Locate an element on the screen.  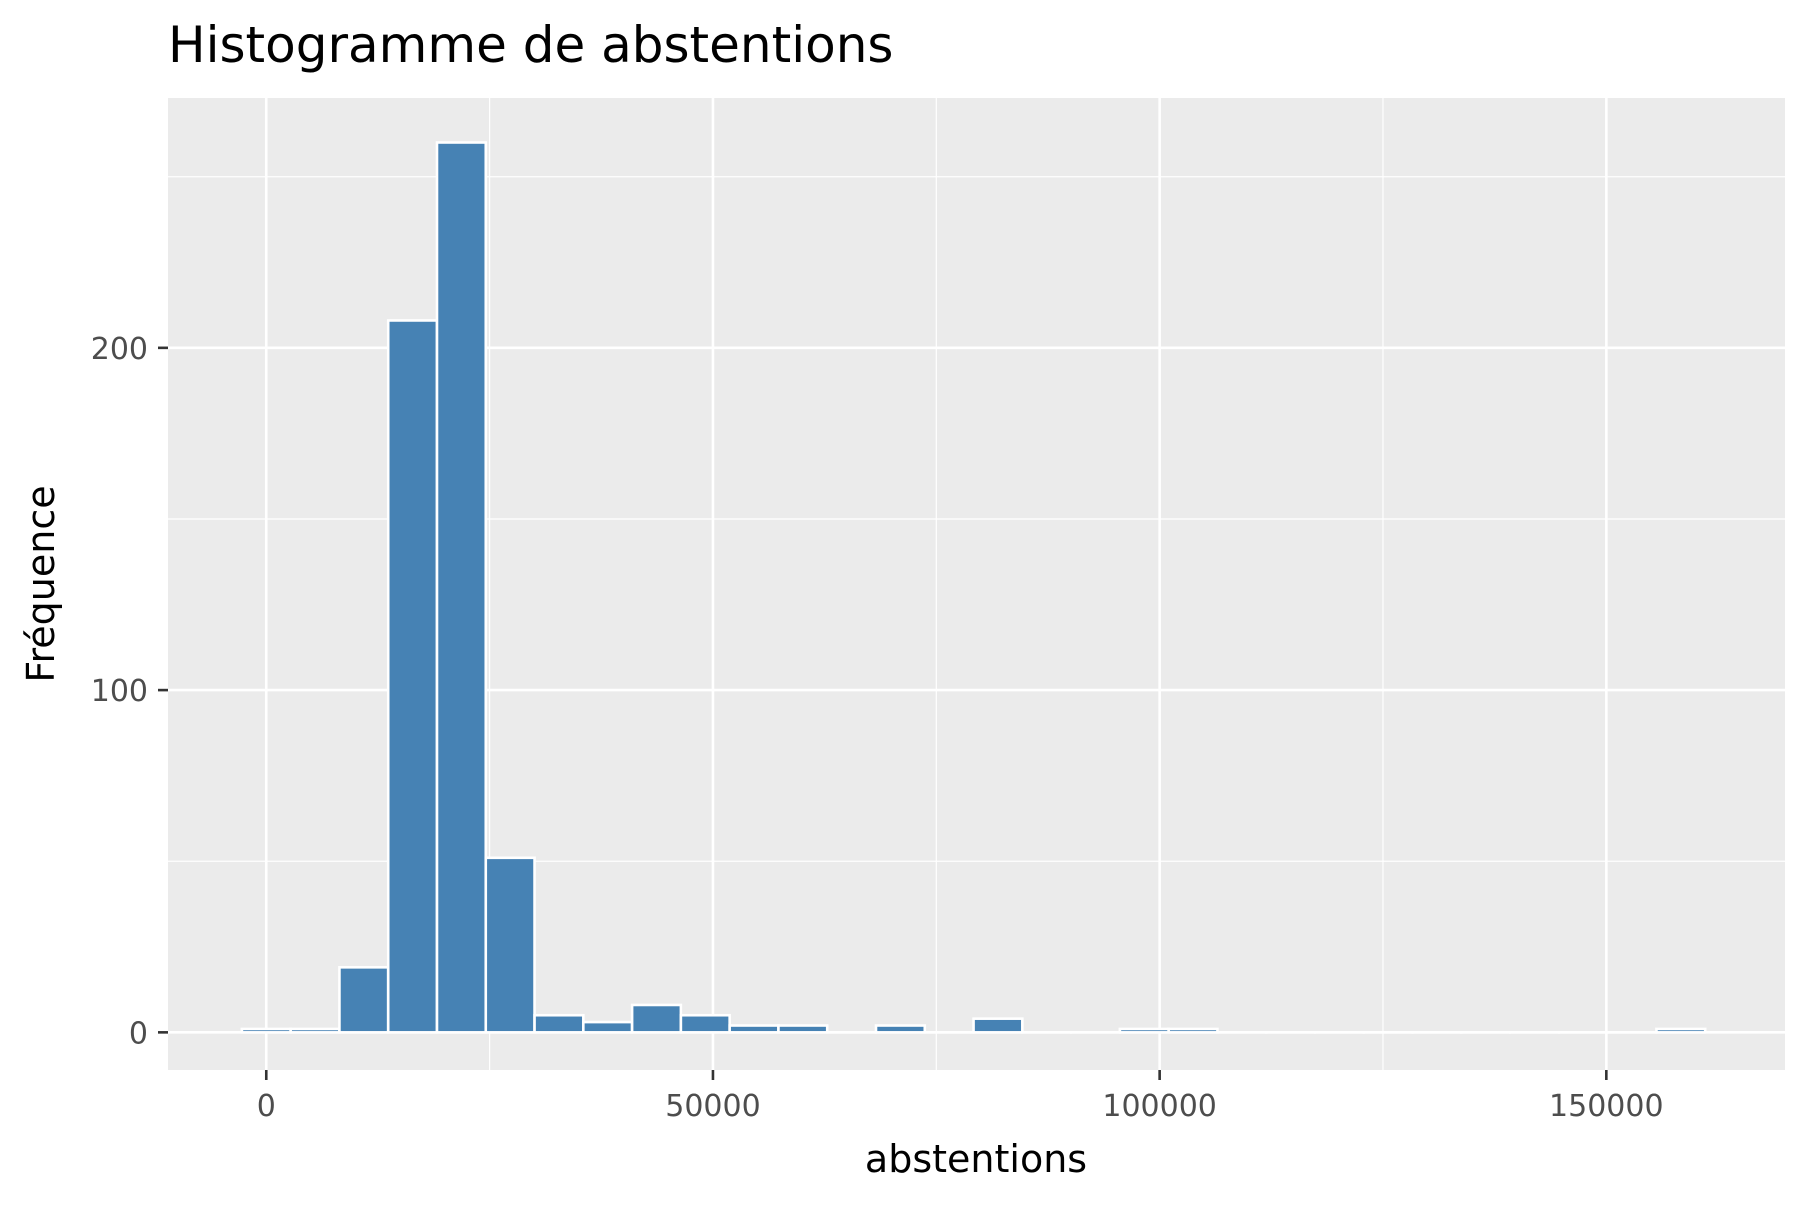
y-tick-label: 0 is located at coordinates (138, 1033).